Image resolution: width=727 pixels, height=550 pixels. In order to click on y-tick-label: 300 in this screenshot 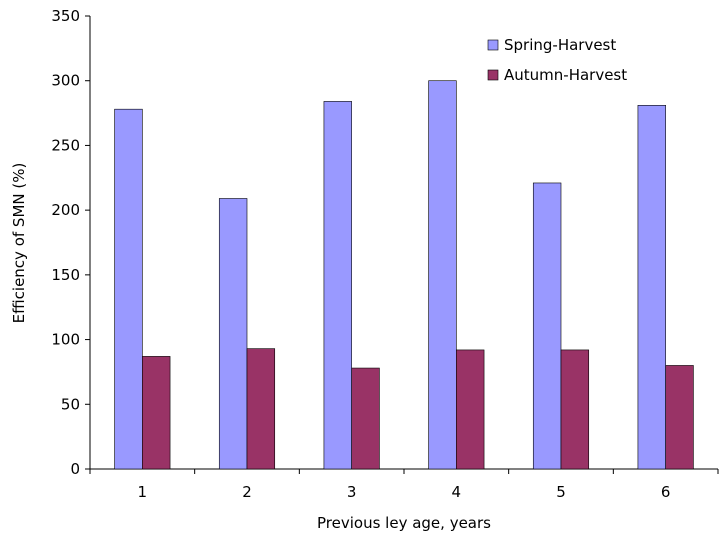, I will do `click(65, 81)`.